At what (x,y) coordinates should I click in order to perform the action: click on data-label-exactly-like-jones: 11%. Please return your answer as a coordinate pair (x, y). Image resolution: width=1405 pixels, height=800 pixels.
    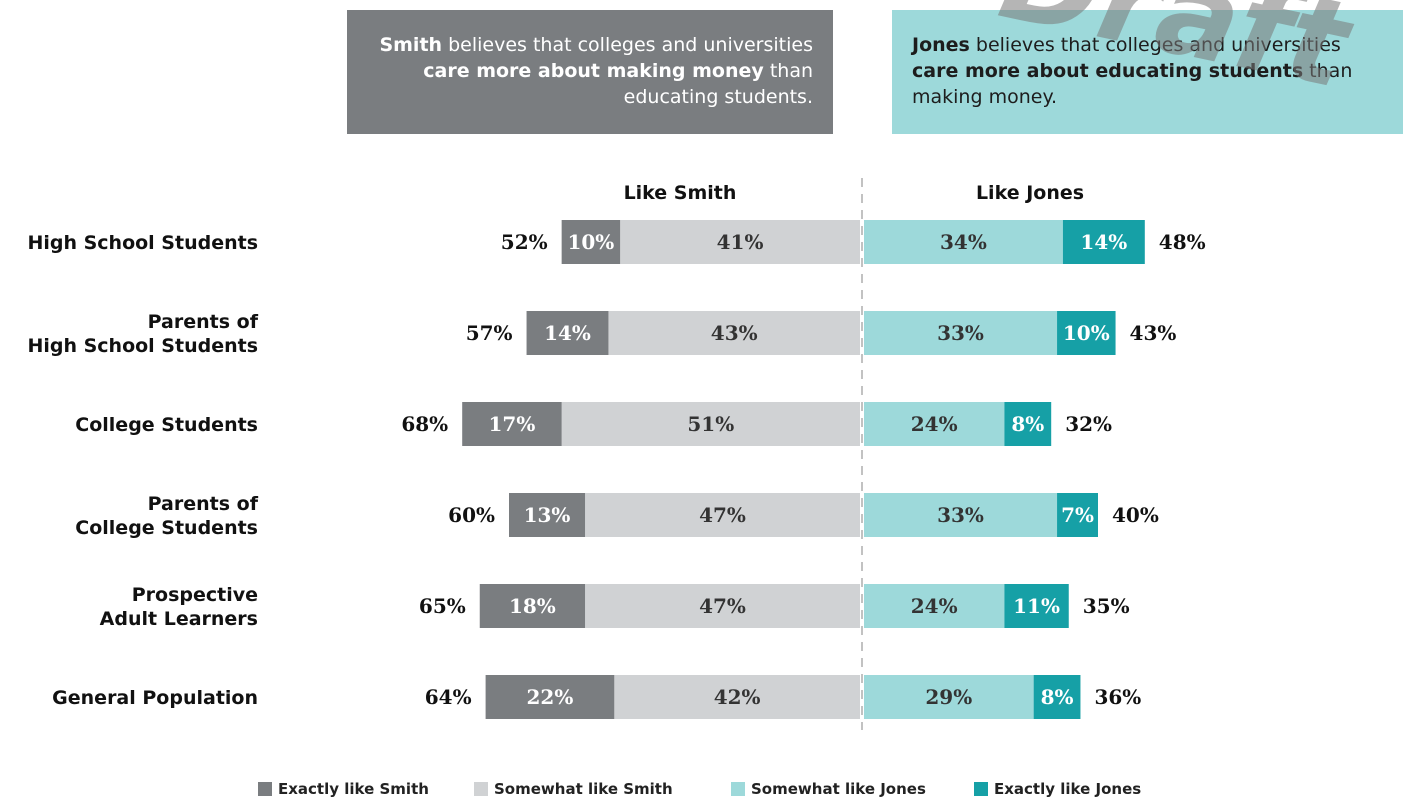
    Looking at the image, I should click on (1036, 606).